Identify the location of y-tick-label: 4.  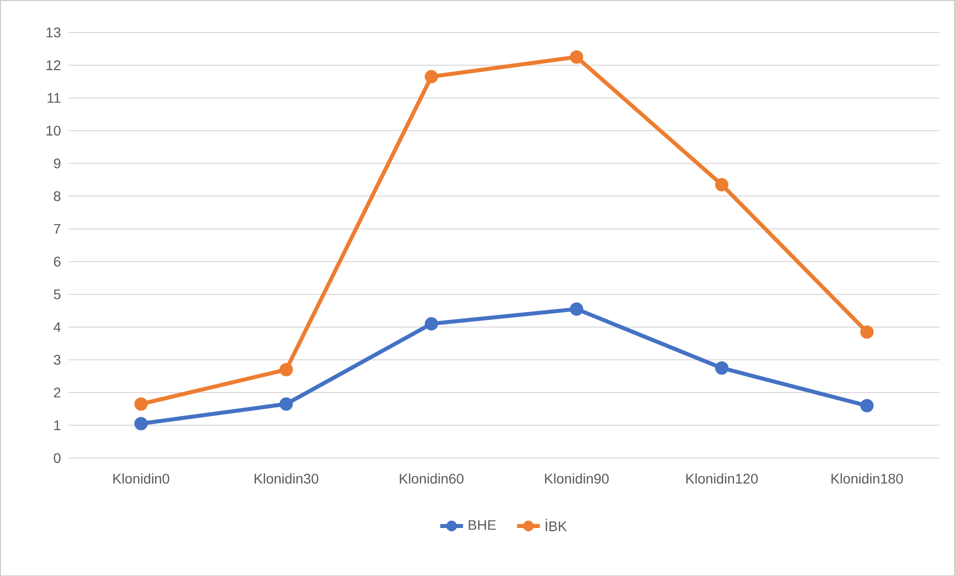
(57, 327).